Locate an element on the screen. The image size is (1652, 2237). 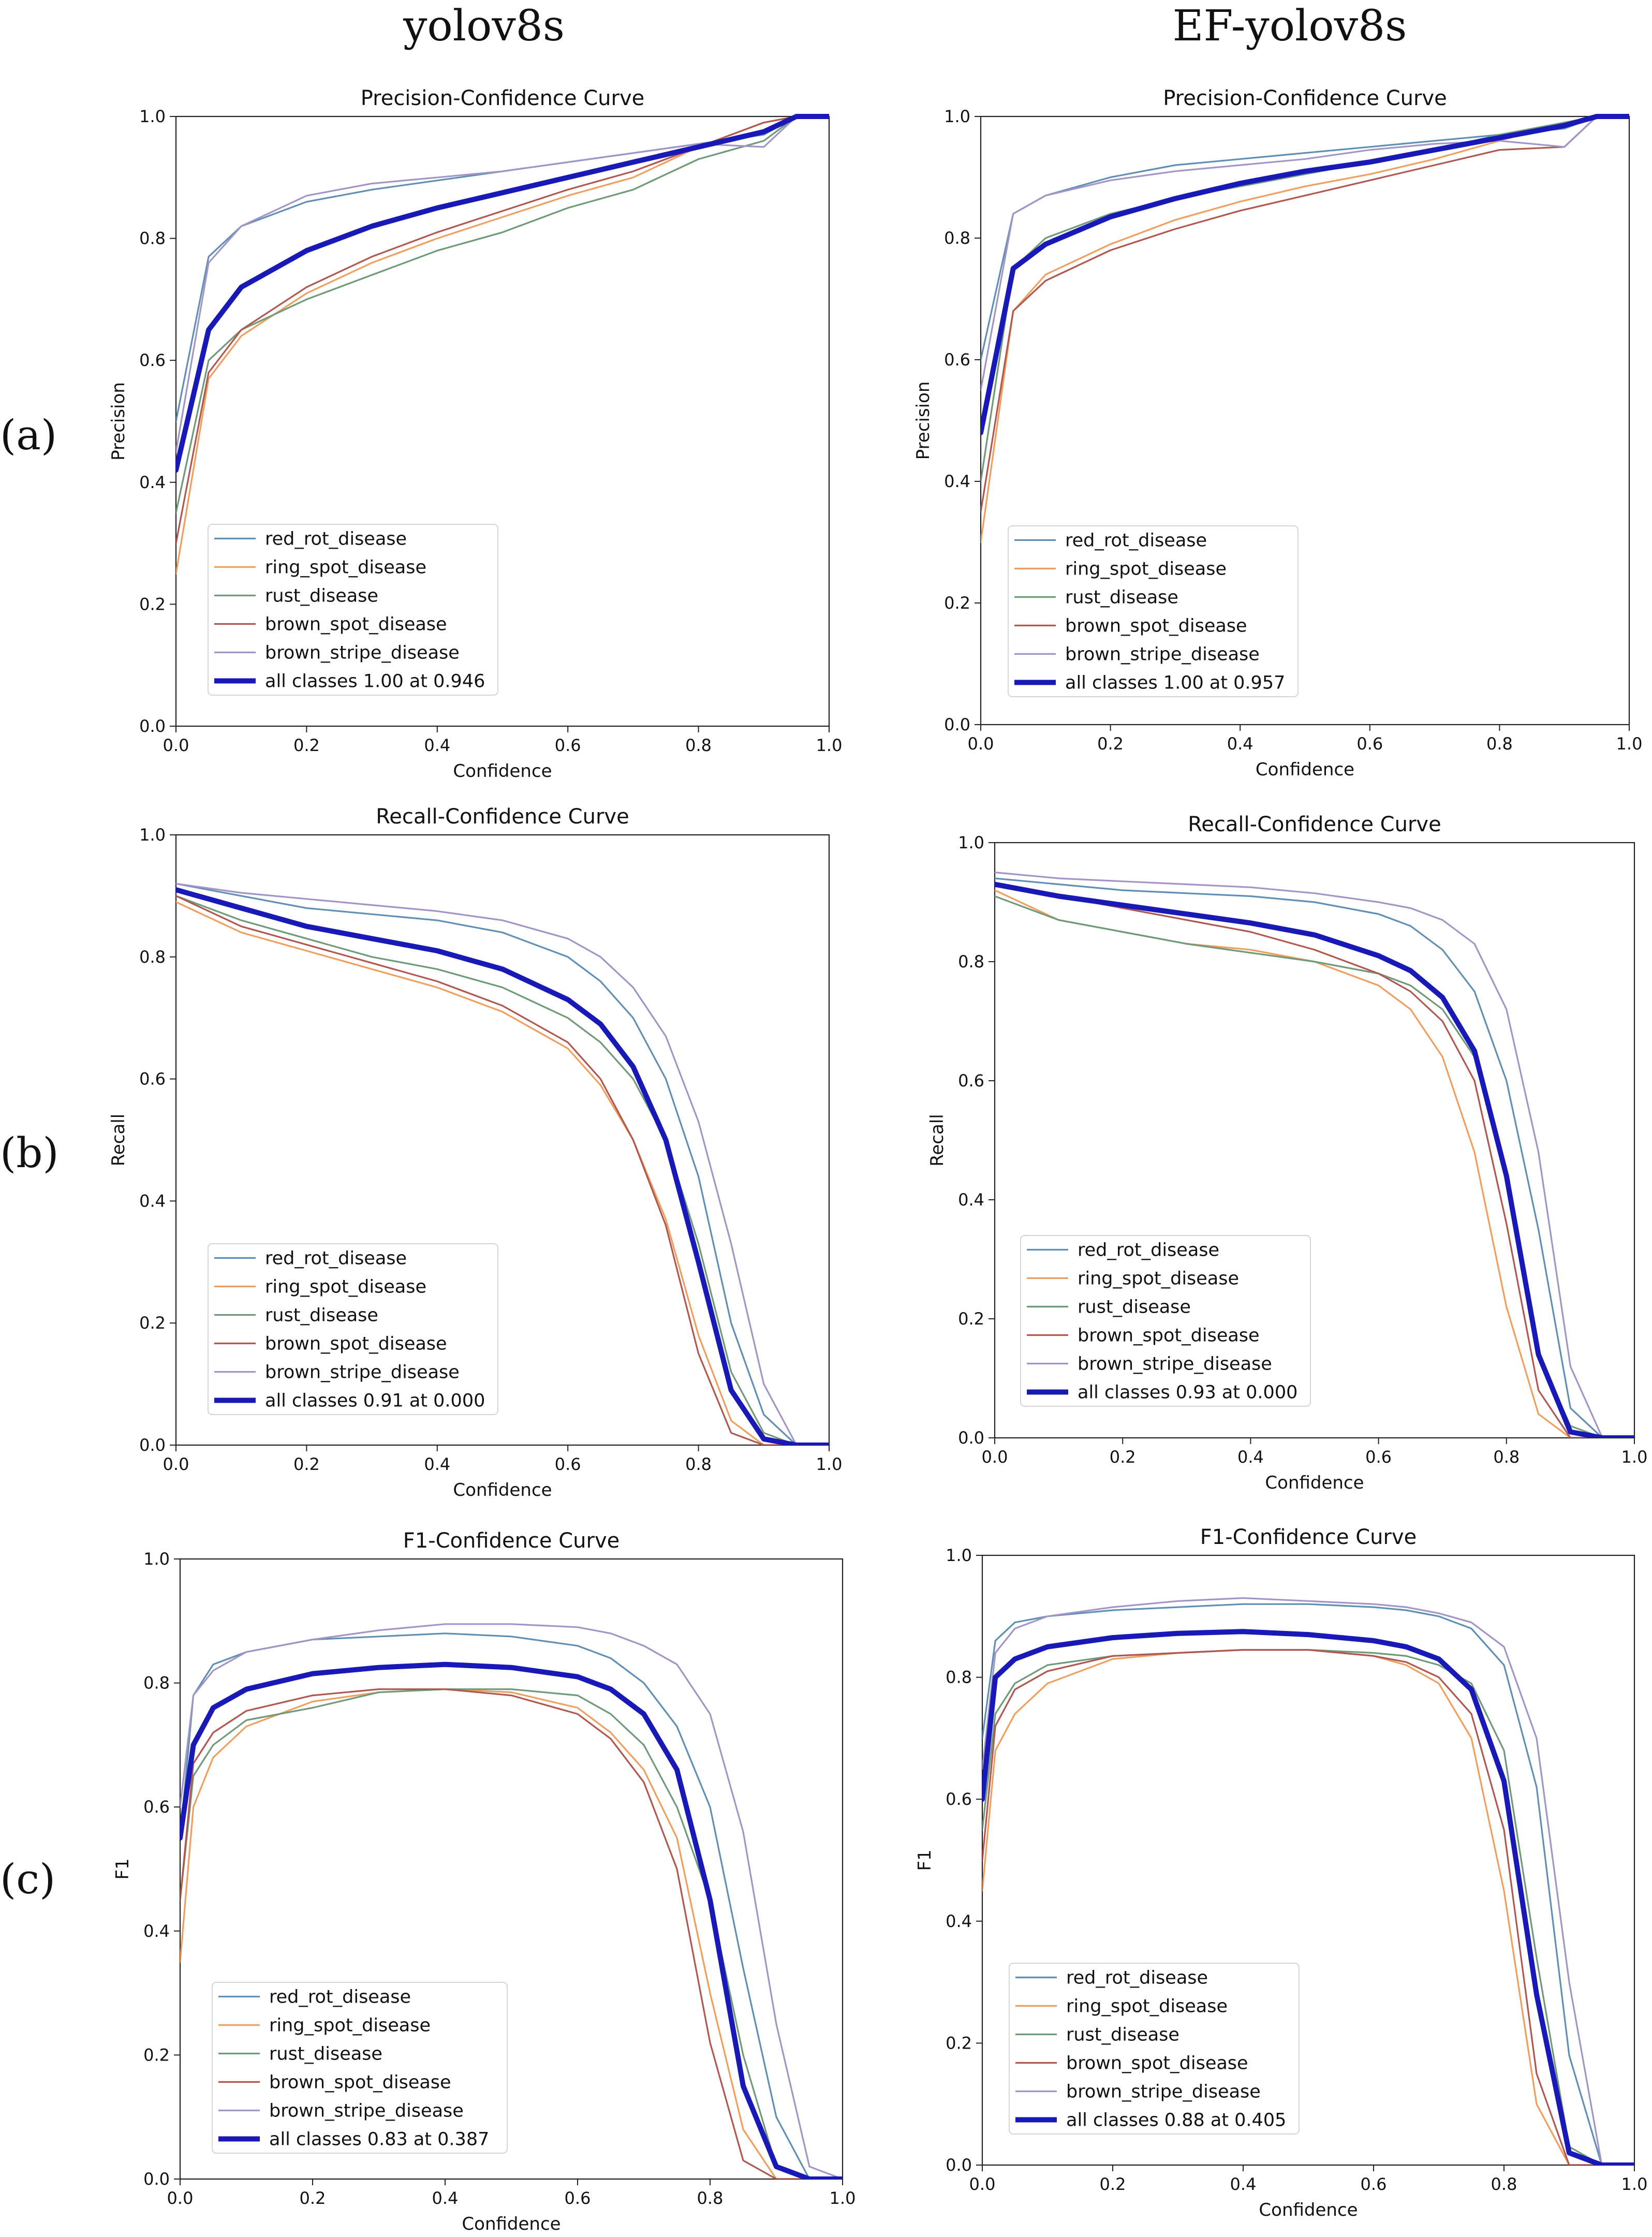
chart-title: Recall-Confidence Curve is located at coordinates (1315, 825).